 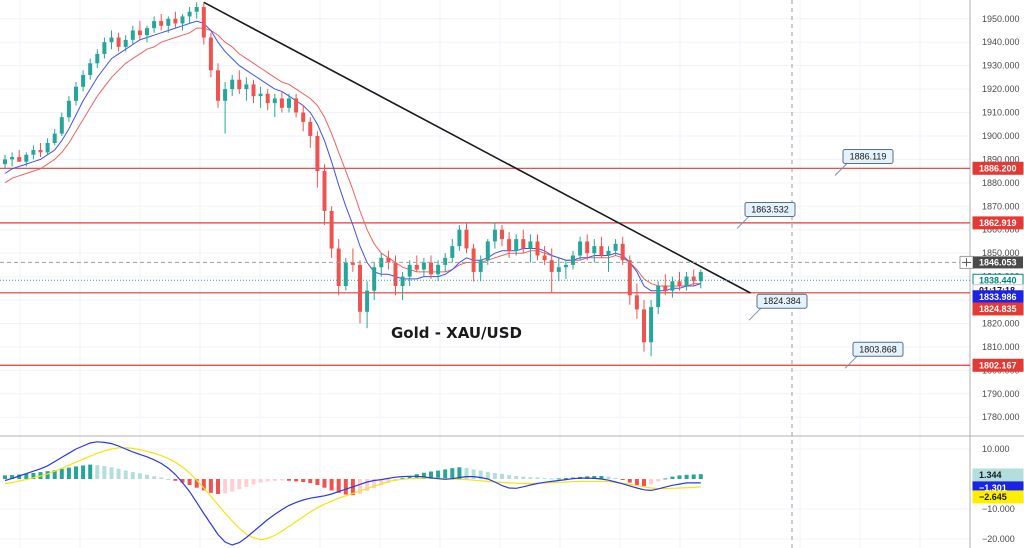 I want to click on price-callout: 1863.532, so click(x=766, y=215).